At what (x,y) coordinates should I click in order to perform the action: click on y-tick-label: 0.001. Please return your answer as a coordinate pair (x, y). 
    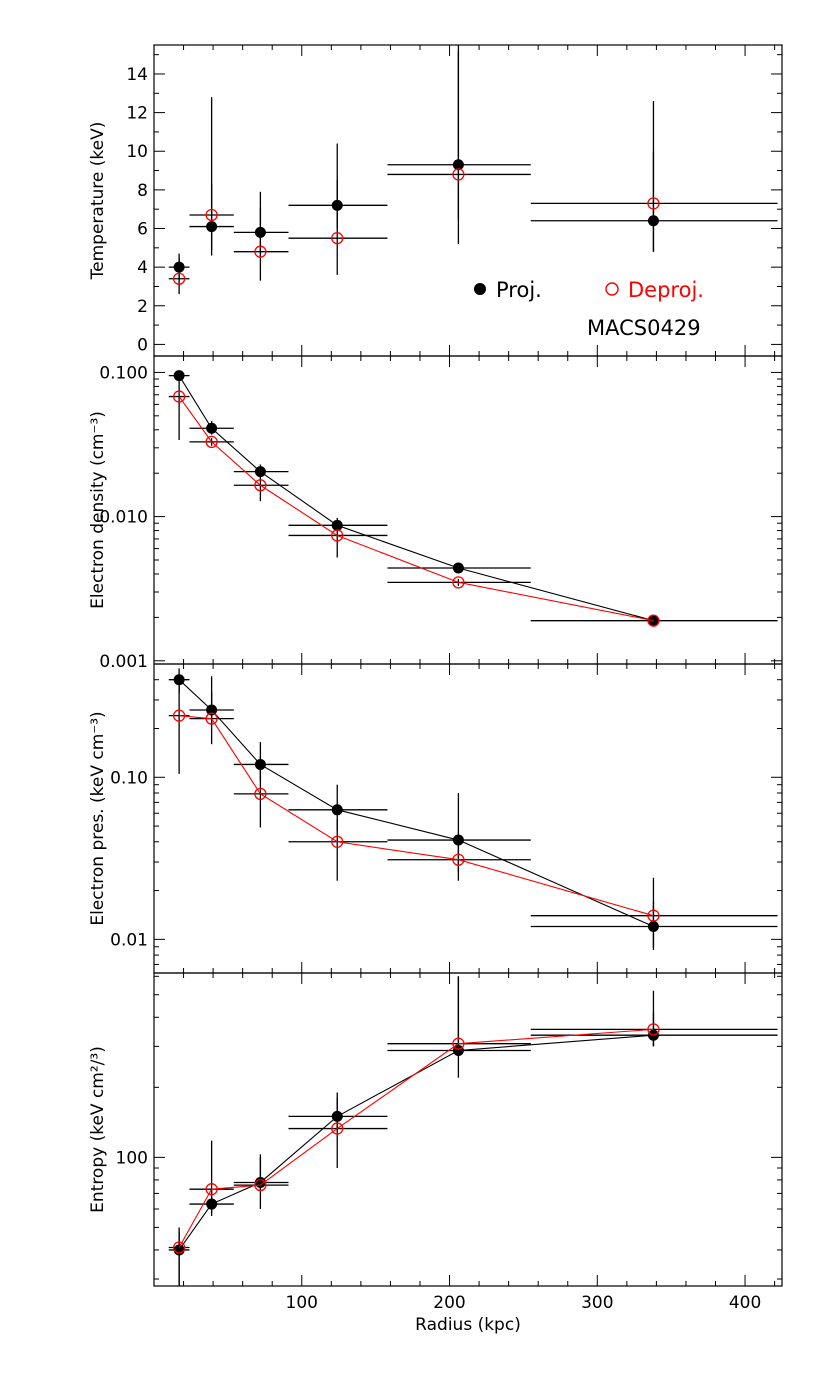
    Looking at the image, I should click on (123, 662).